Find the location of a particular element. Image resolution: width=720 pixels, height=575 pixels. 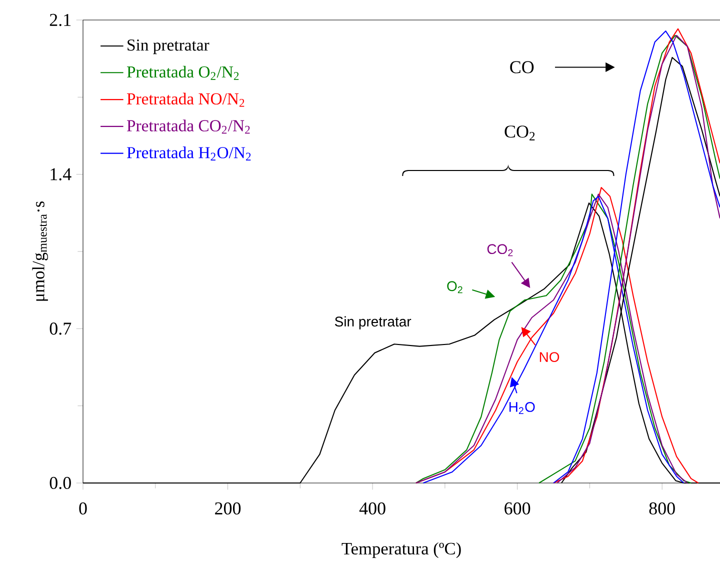

legend-label: Pretratada O$_{2}$/N$_{2}$ is located at coordinates (182, 73).